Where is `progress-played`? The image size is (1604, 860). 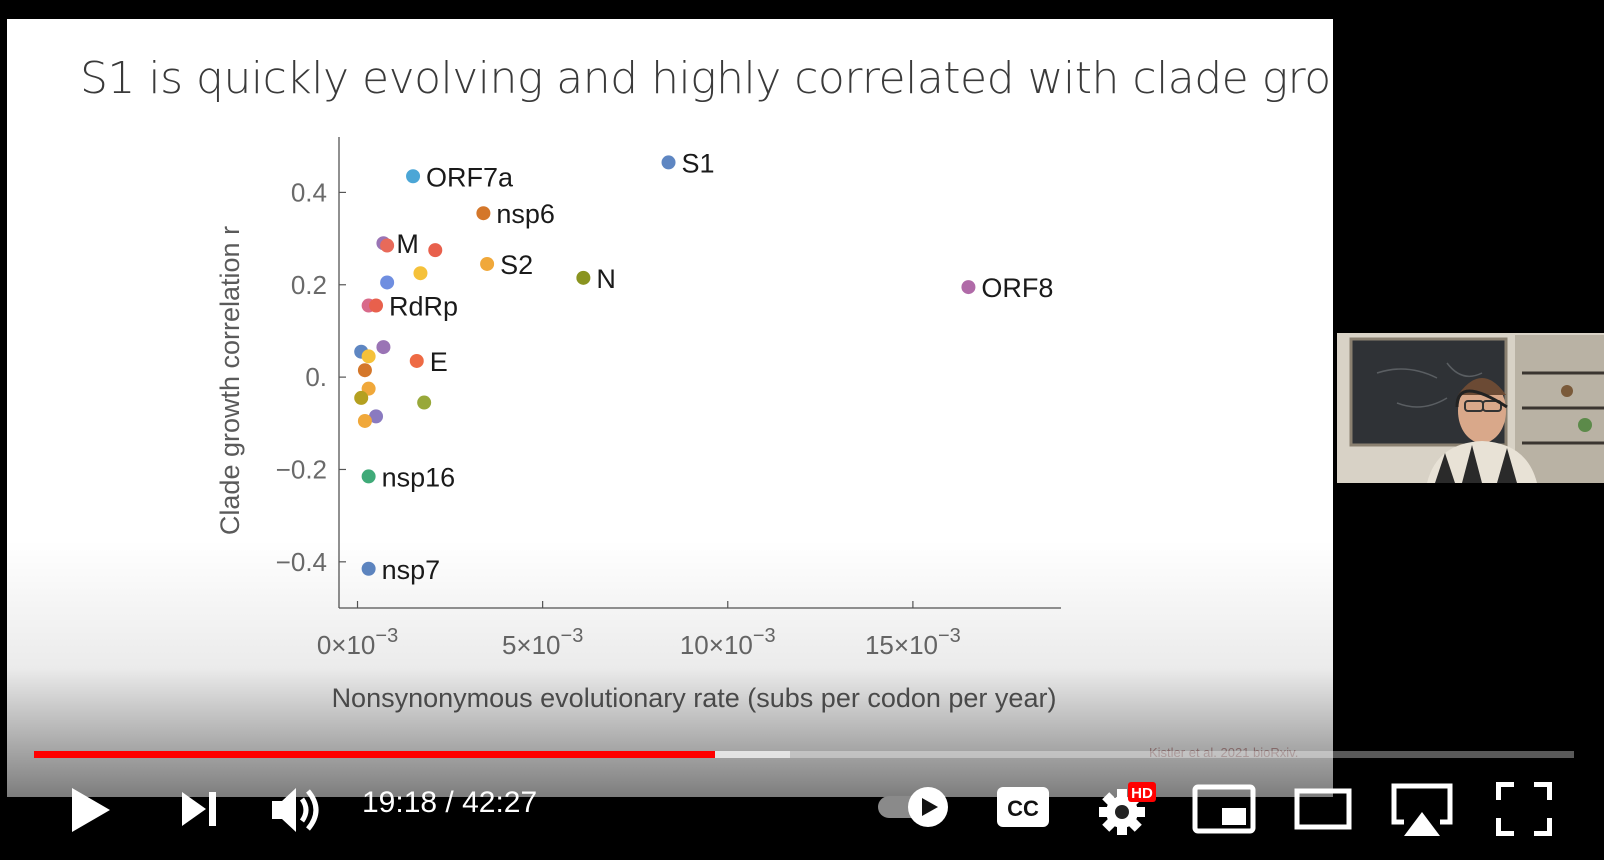 progress-played is located at coordinates (374, 754).